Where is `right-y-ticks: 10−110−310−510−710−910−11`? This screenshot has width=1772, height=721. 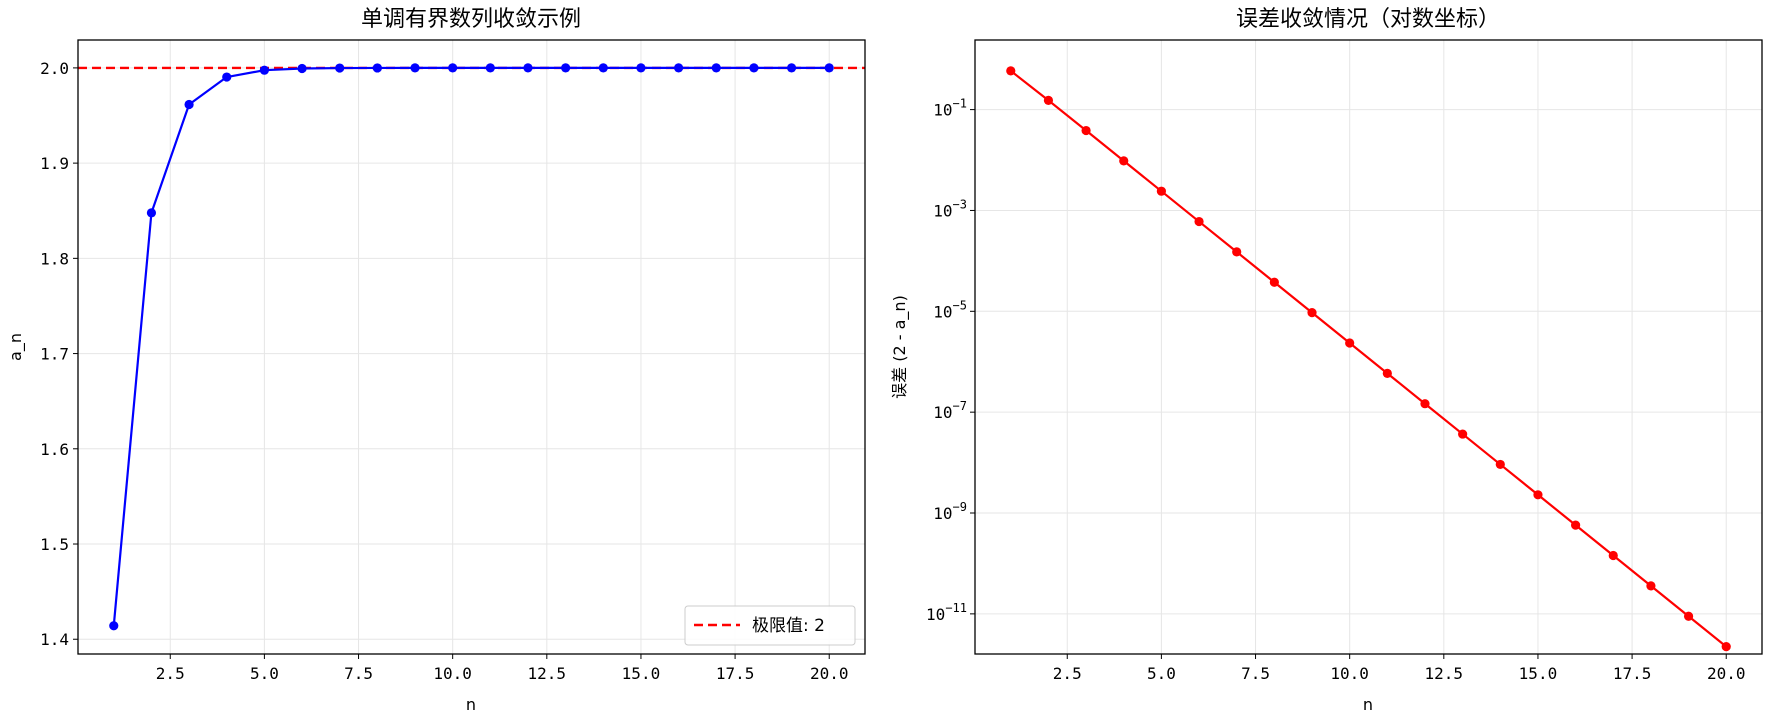
right-y-ticks: 10−110−310−510−710−910−11 is located at coordinates (950, 360).